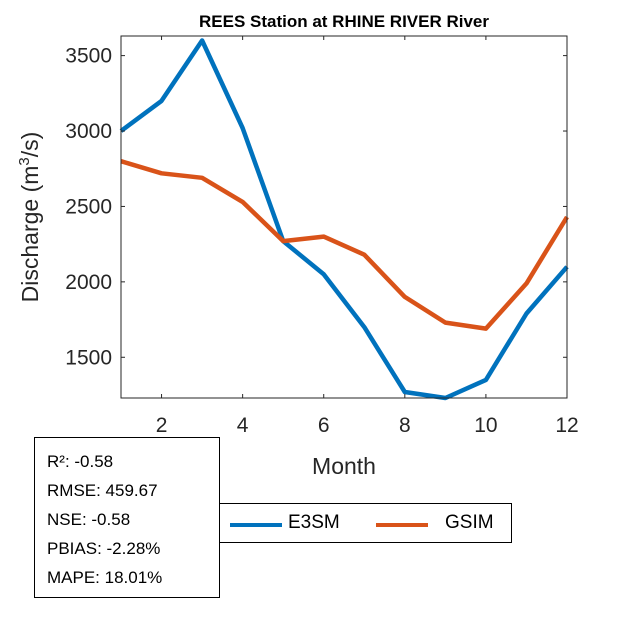 The image size is (625, 625). I want to click on stat-pbias: PBIAS: -2.28%, so click(104, 548).